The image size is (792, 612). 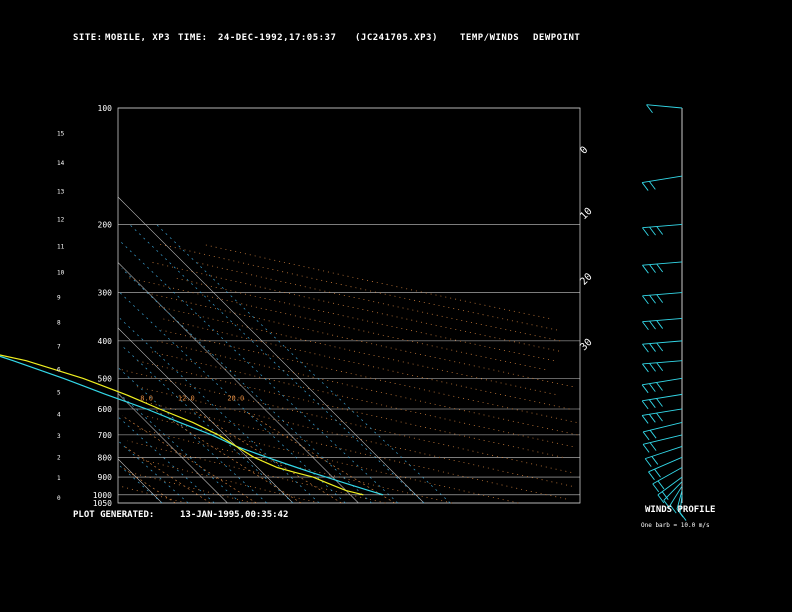 I want to click on height-km-label: 5, so click(x=59, y=392).